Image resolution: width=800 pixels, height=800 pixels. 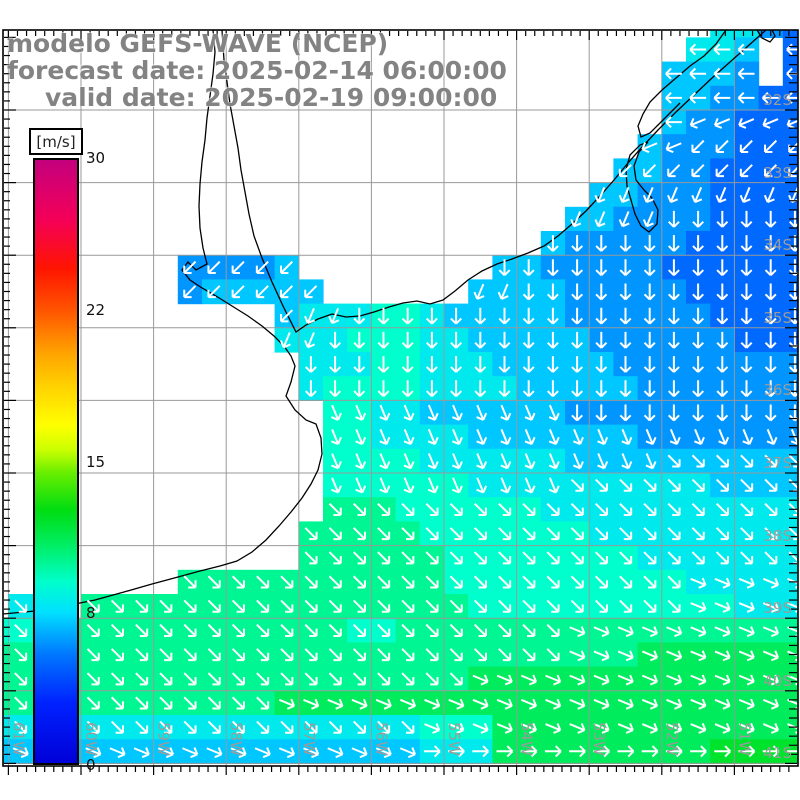 I want to click on title-model-name: modelo GEFS-WAVE (NCEP), so click(x=198, y=43).